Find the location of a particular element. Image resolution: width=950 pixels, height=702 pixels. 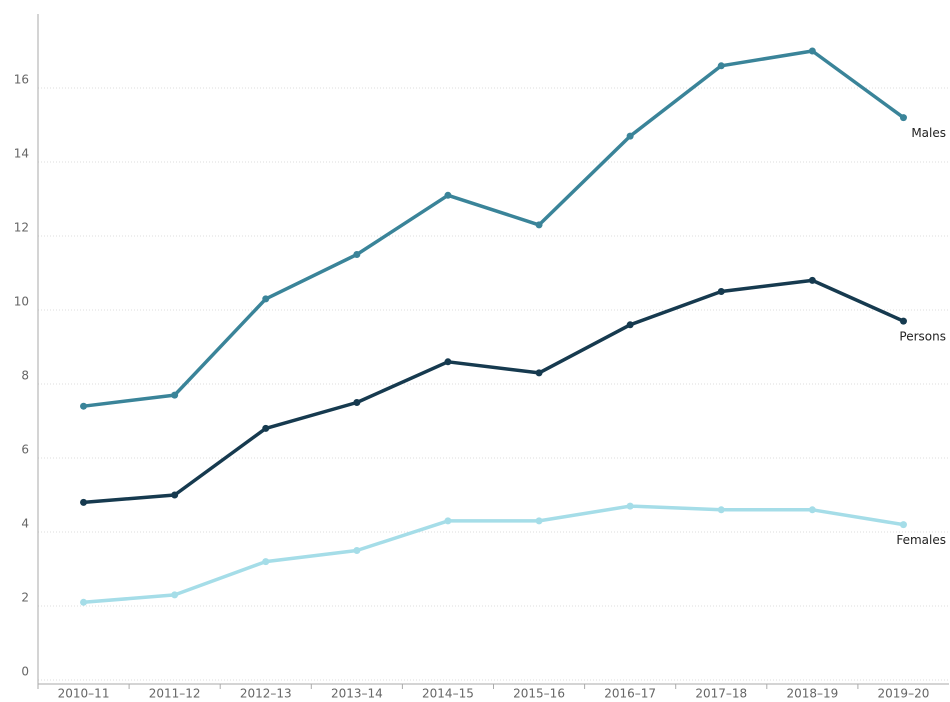

y-tick-label: 10 is located at coordinates (21, 302).